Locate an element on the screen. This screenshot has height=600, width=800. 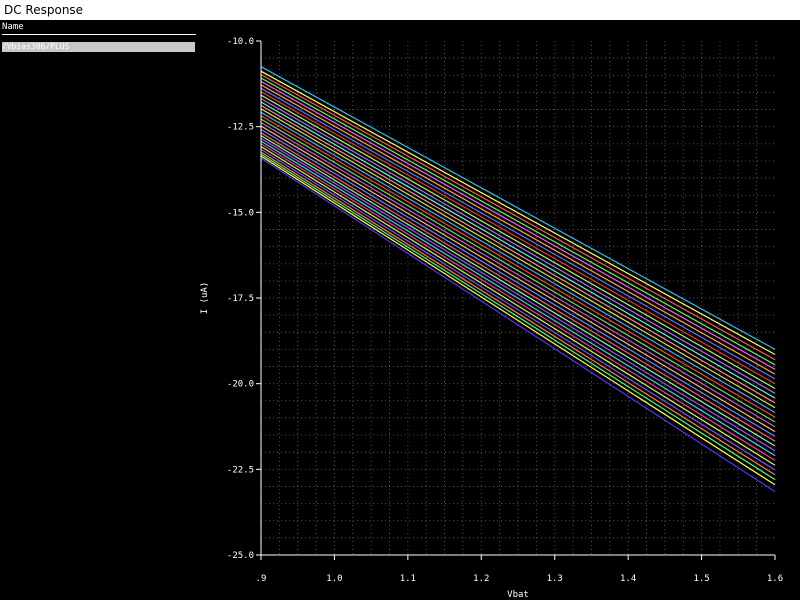
x-tick-label: 1.2 is located at coordinates (481, 579).